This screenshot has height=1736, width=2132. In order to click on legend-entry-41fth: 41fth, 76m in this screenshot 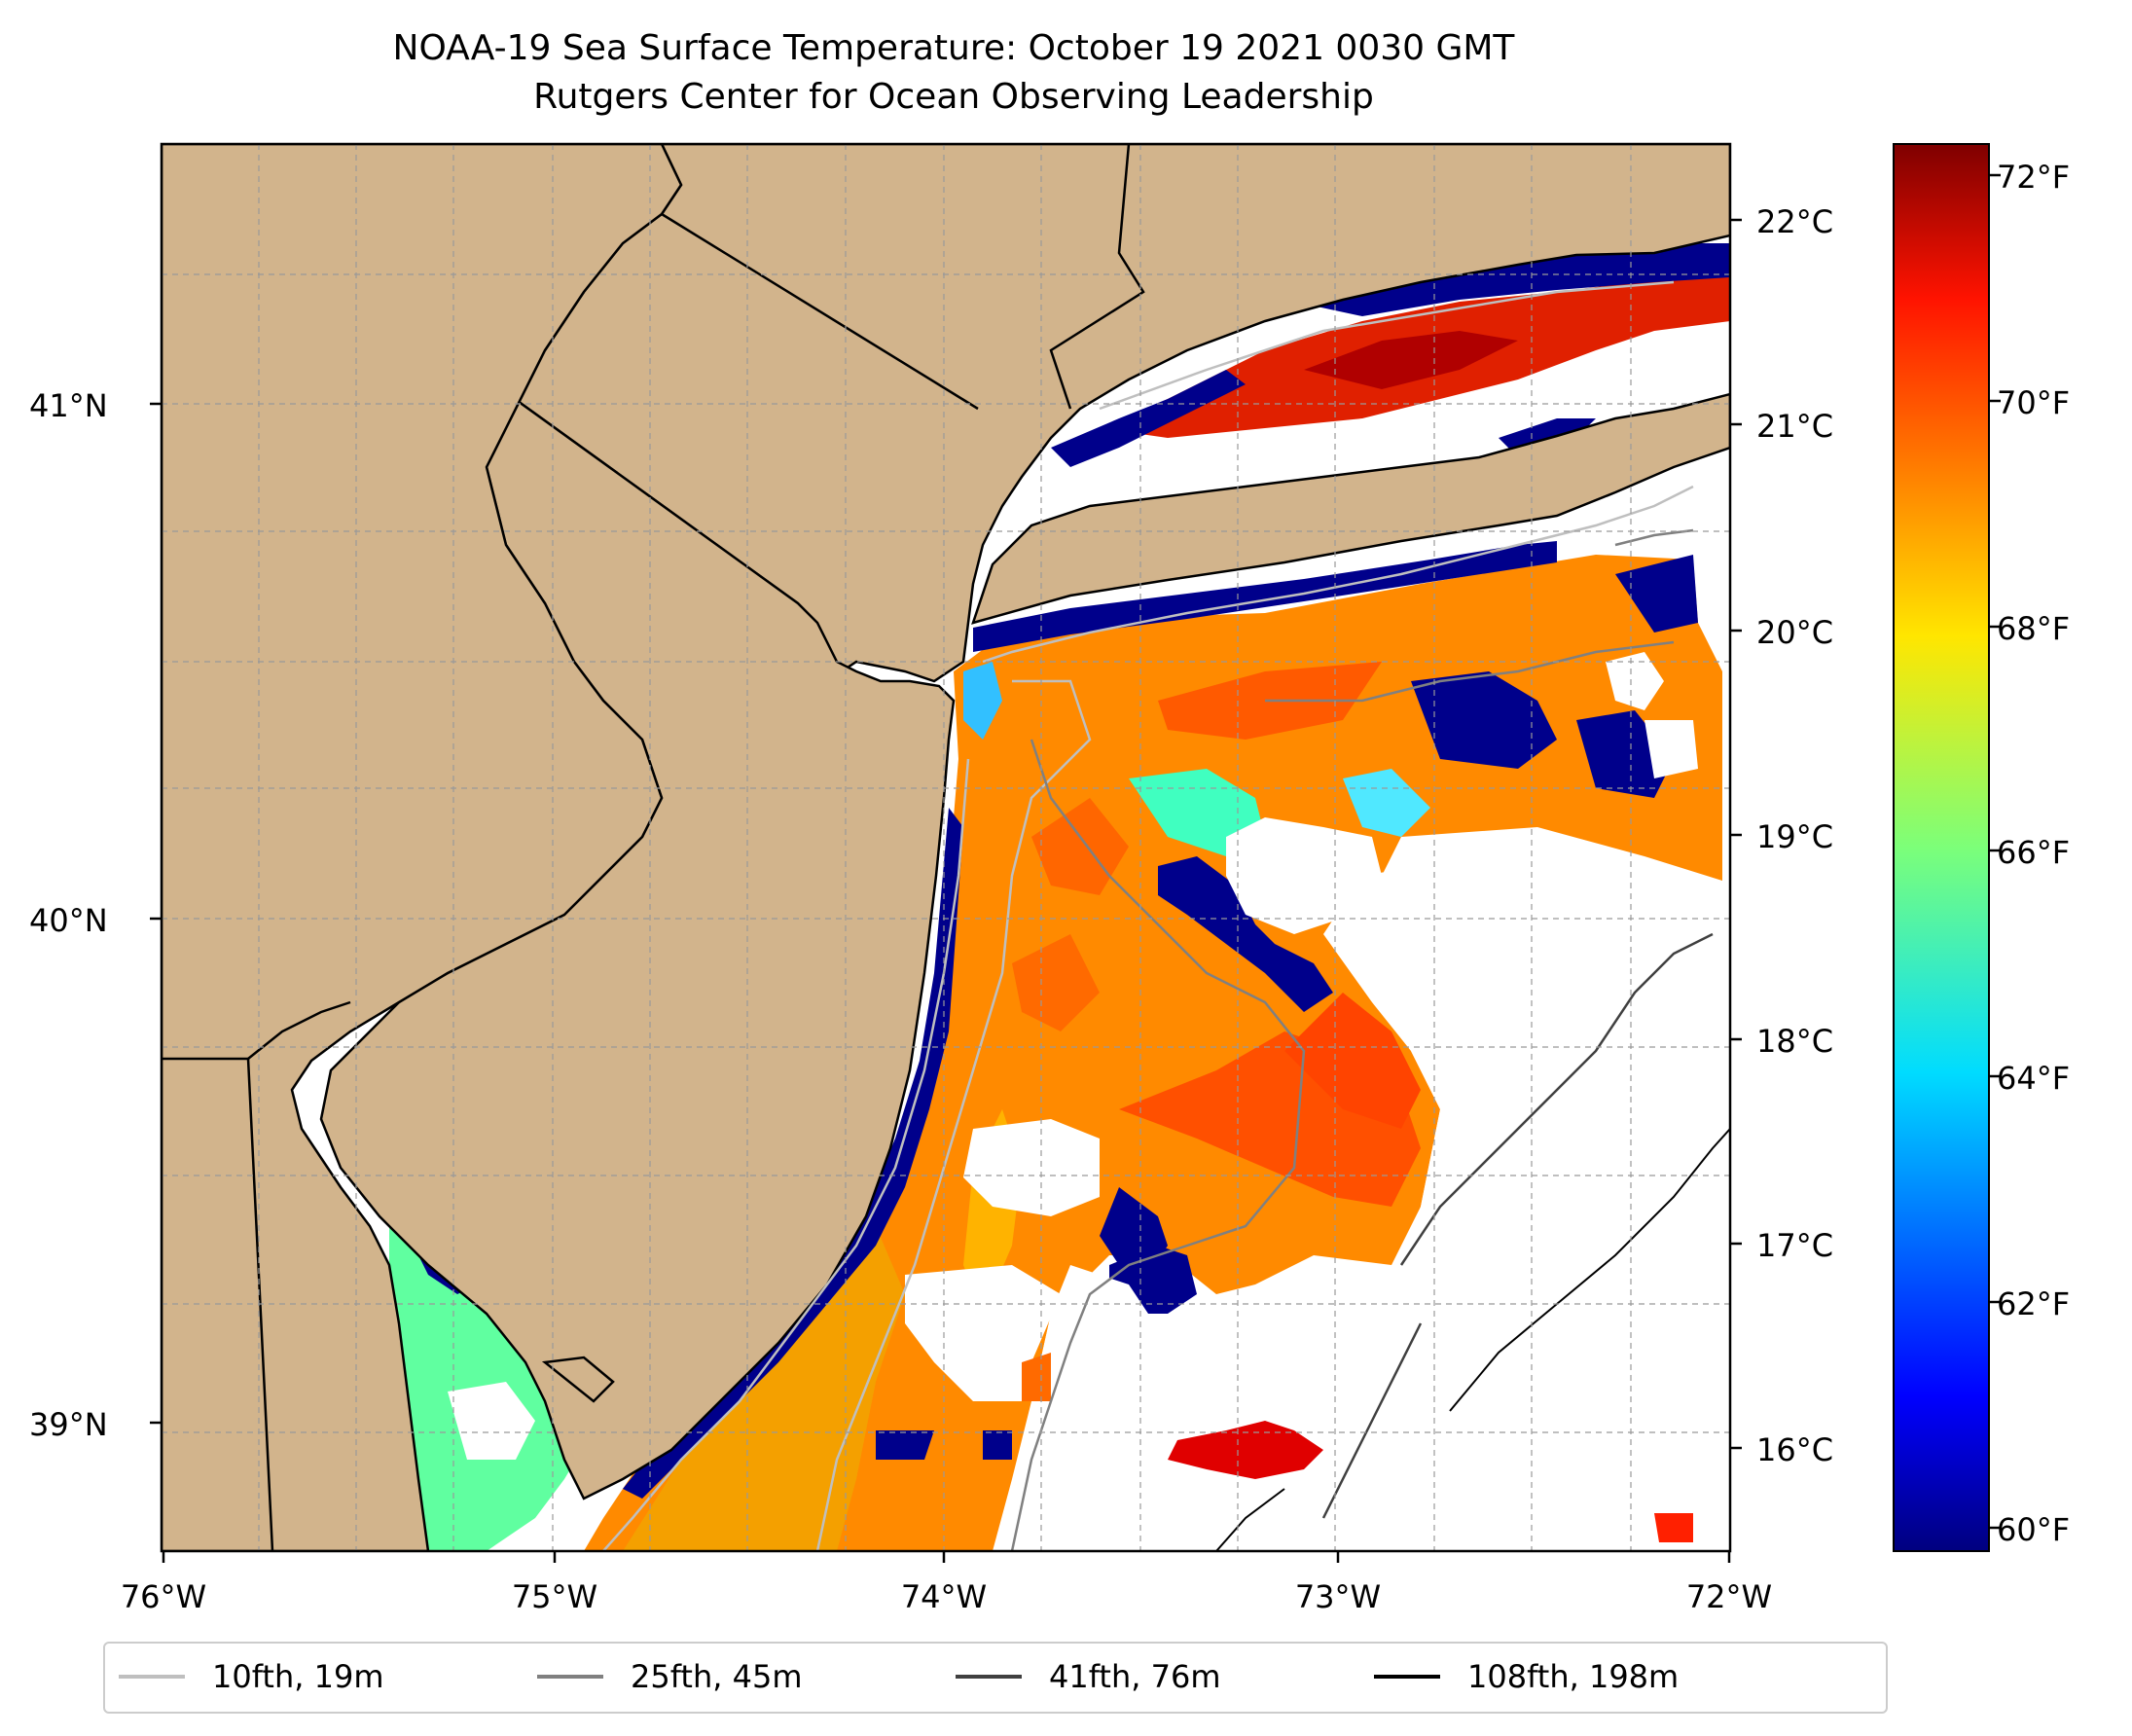, I will do `click(1088, 1677)`.